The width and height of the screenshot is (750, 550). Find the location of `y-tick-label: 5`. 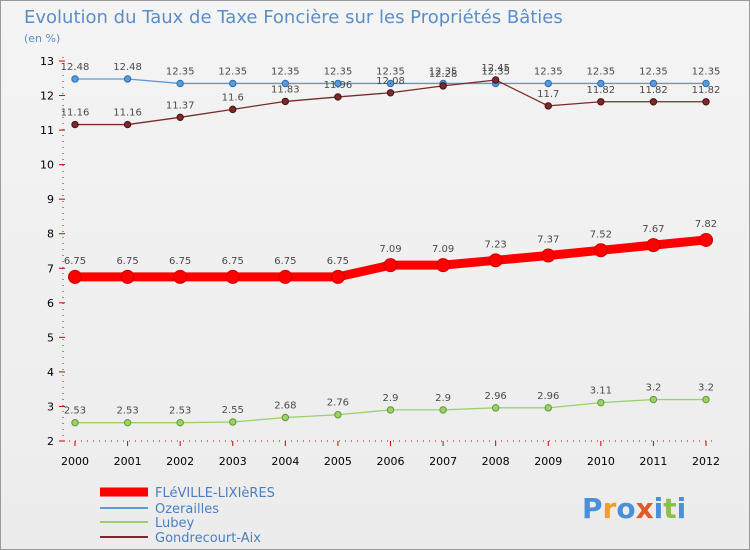

y-tick-label: 5 is located at coordinates (50, 337).